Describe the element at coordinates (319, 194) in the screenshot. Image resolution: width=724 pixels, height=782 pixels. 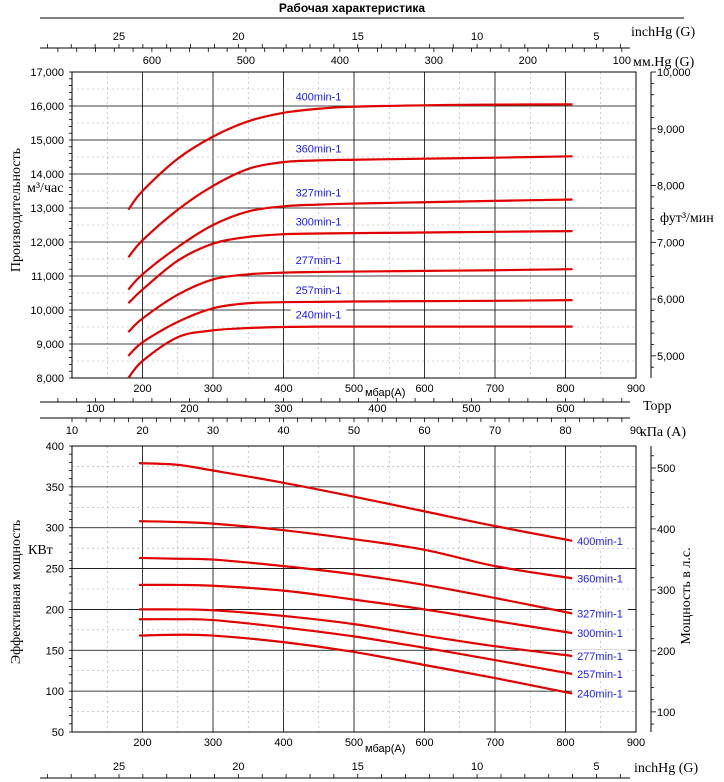
I see `capacity-label-327min-1: 327min-1` at that location.